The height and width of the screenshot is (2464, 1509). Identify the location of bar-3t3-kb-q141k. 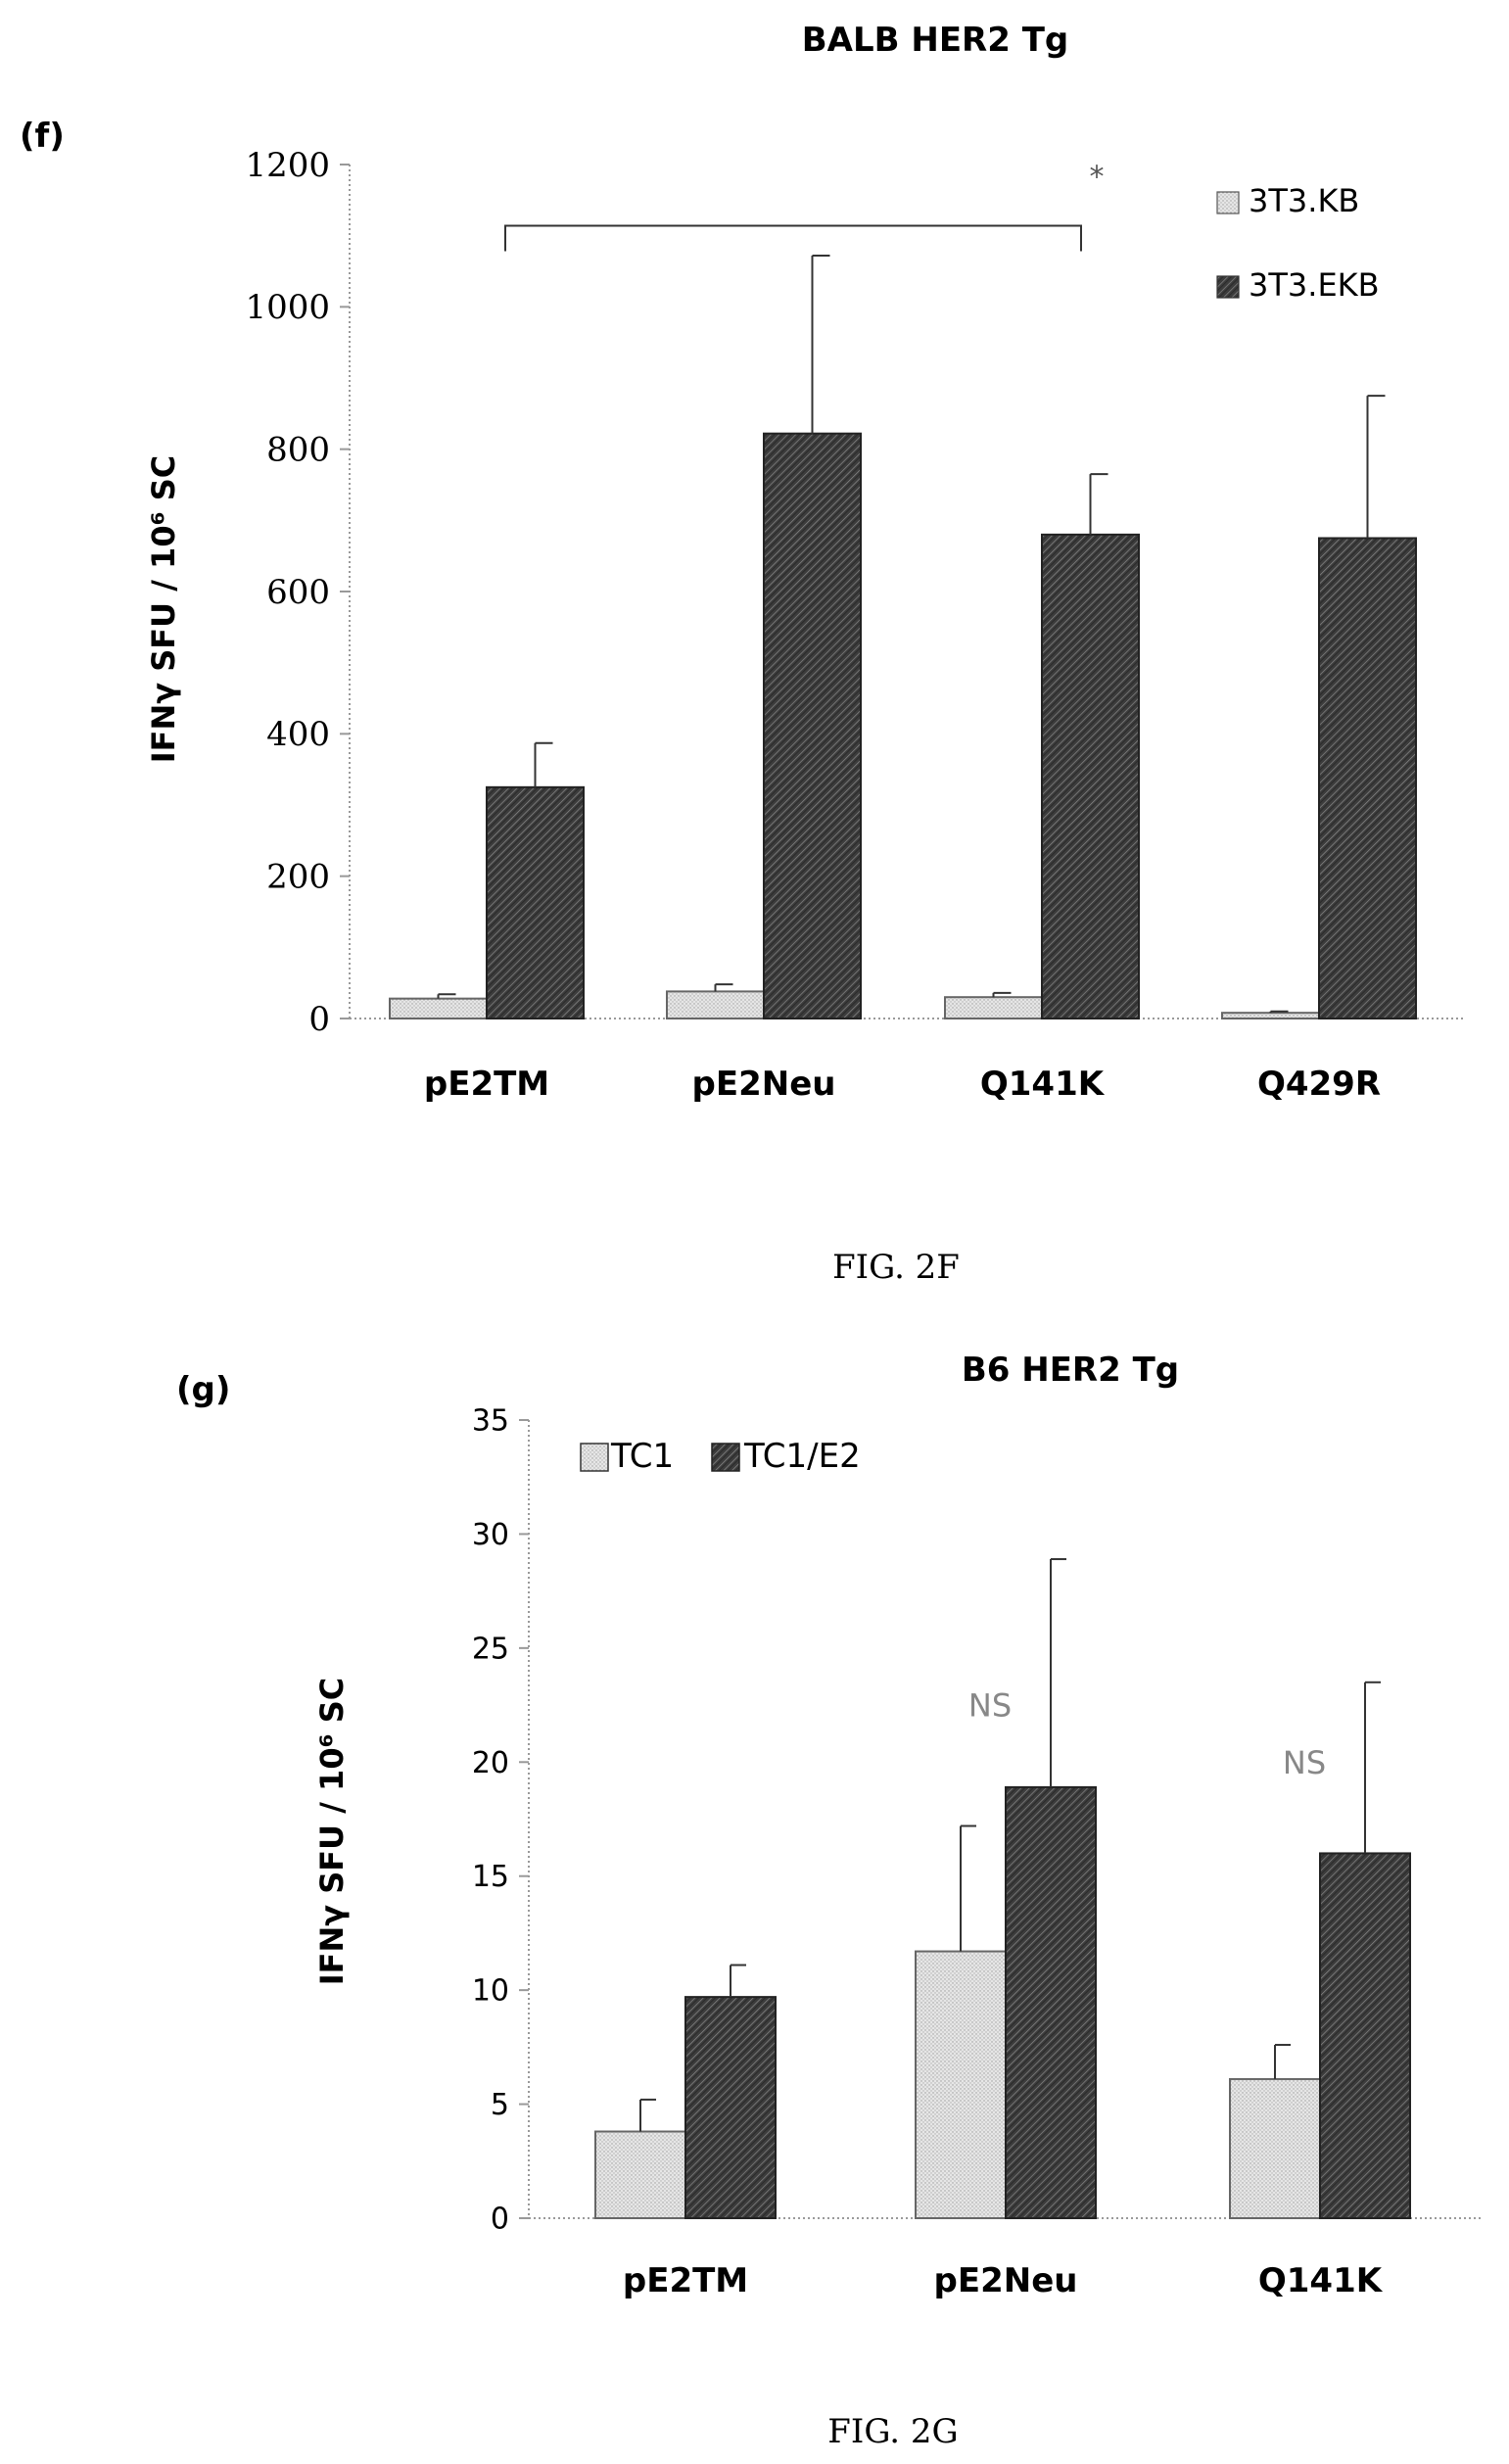
(994, 1008).